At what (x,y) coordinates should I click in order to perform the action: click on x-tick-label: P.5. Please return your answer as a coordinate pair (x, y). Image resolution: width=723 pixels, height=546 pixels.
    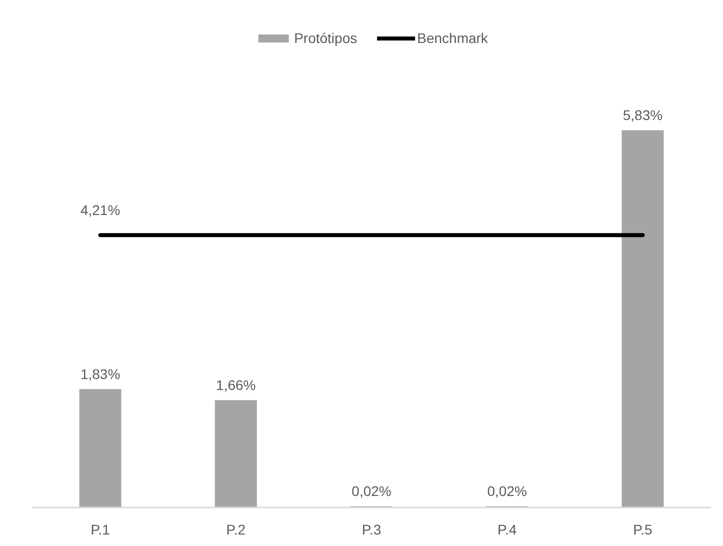
    Looking at the image, I should click on (643, 530).